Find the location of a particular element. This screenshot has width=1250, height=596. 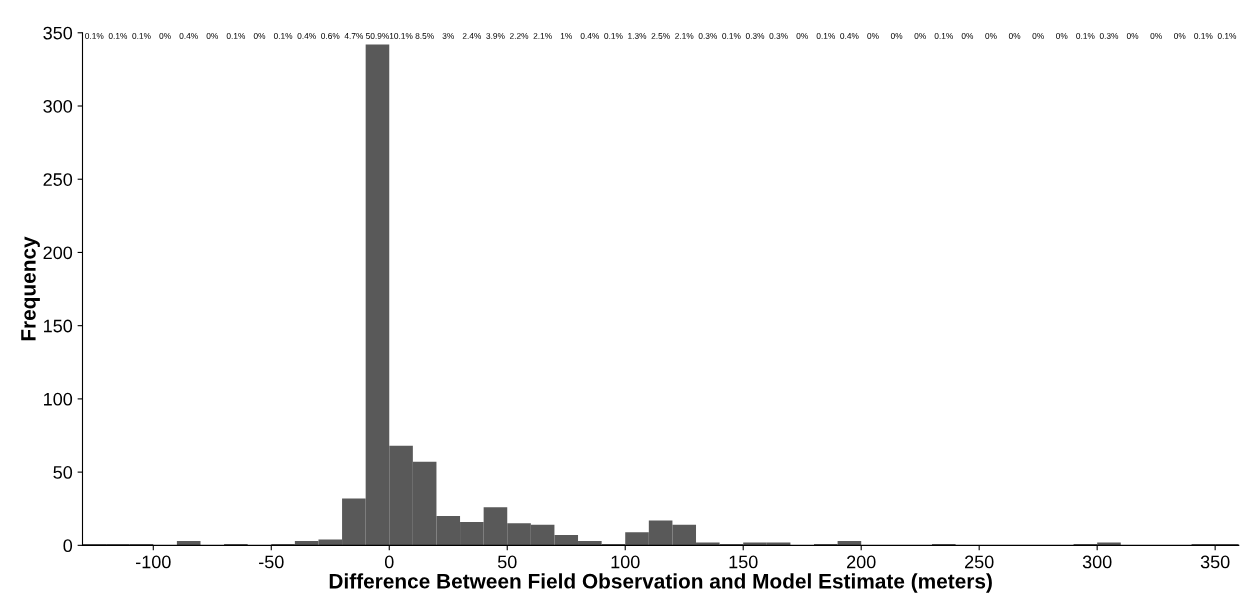

annotation: 4.7% is located at coordinates (354, 36).